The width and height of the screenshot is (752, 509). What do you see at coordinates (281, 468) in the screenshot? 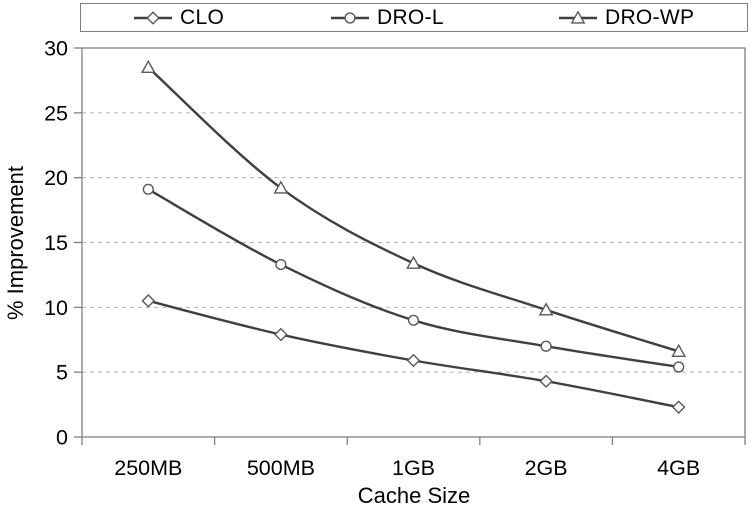
I see `x-tick-label: 500MB` at bounding box center [281, 468].